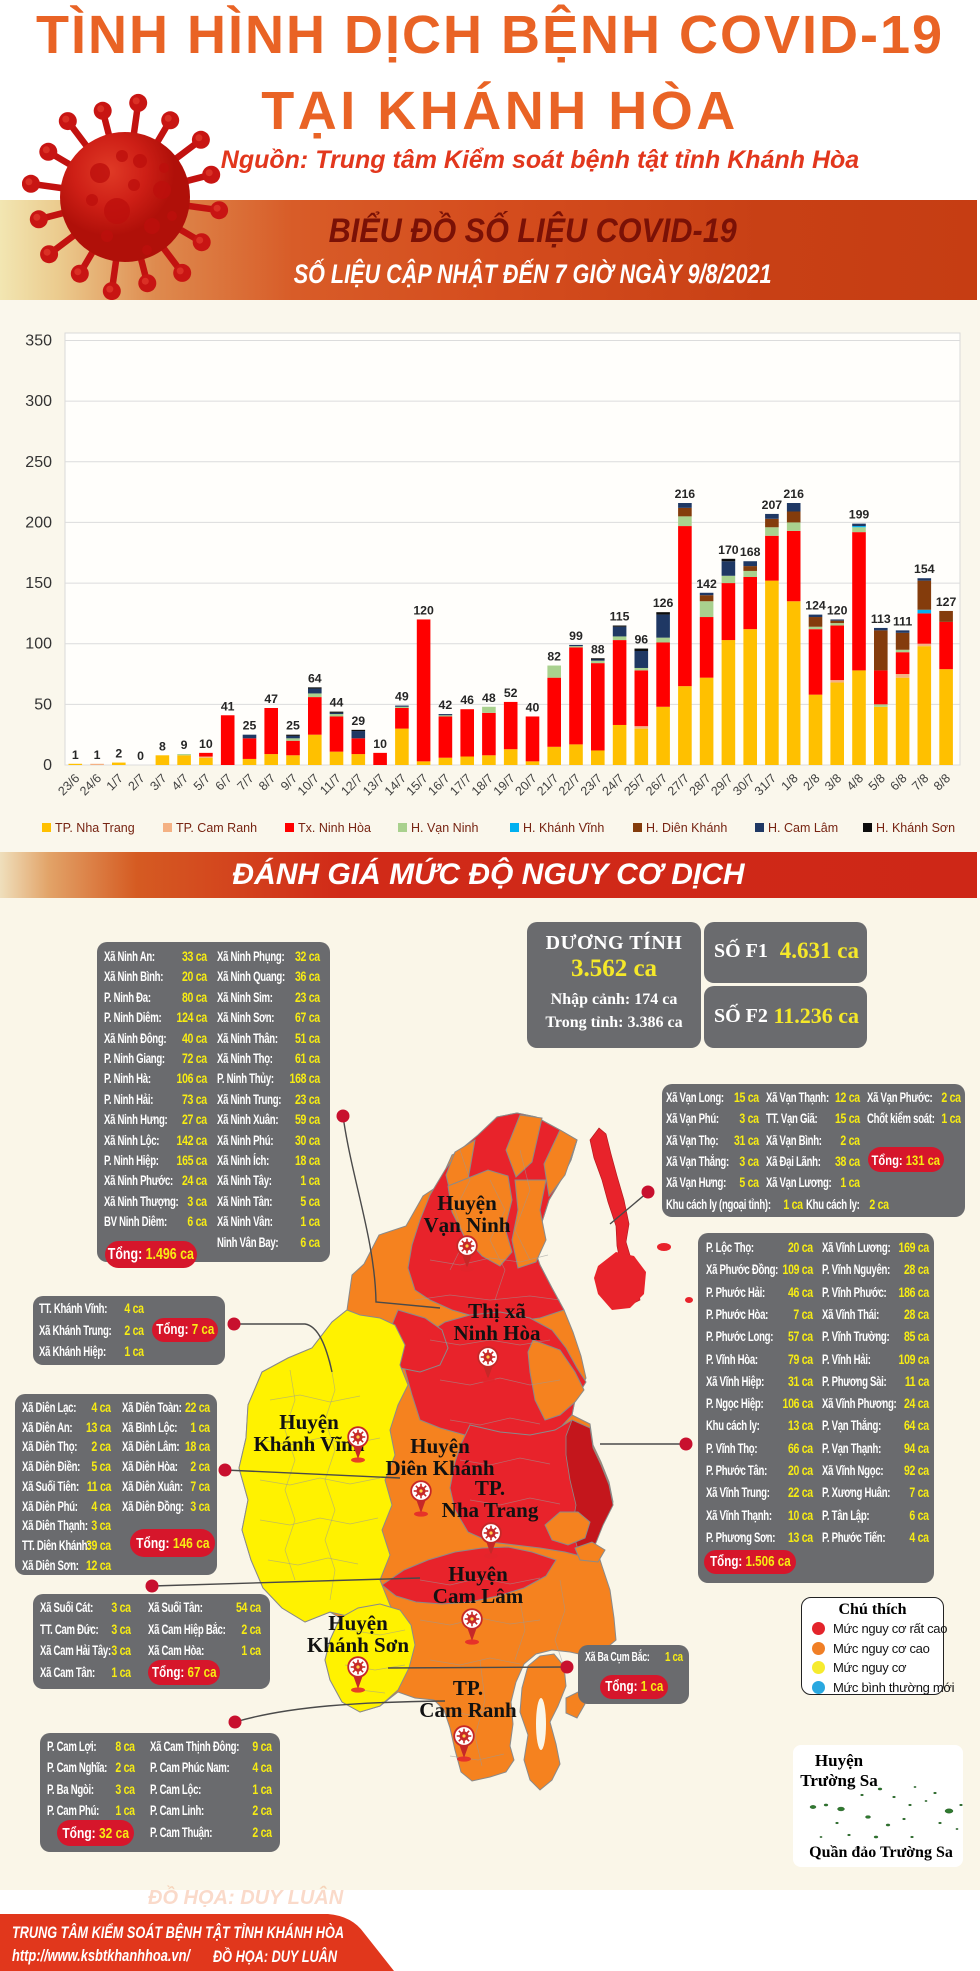 The width and height of the screenshot is (980, 1971). I want to click on svg-text: 41, so click(228, 706).